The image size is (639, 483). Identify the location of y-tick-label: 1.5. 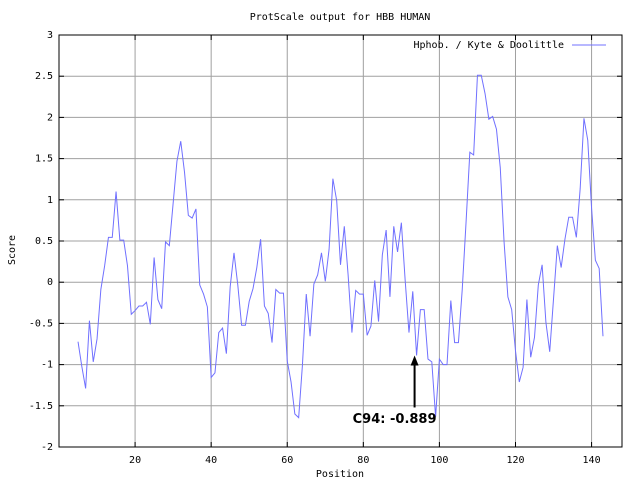
(44, 159).